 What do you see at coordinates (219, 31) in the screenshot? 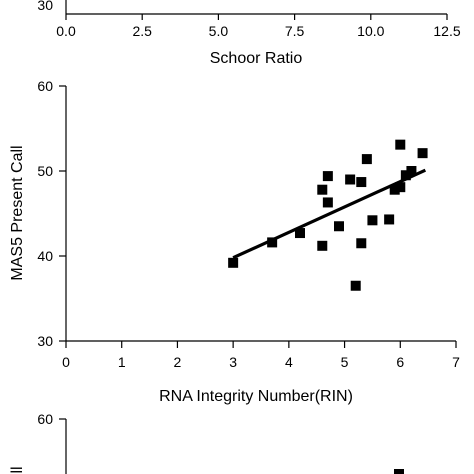
I see `top-x-tick-label: 5.0` at bounding box center [219, 31].